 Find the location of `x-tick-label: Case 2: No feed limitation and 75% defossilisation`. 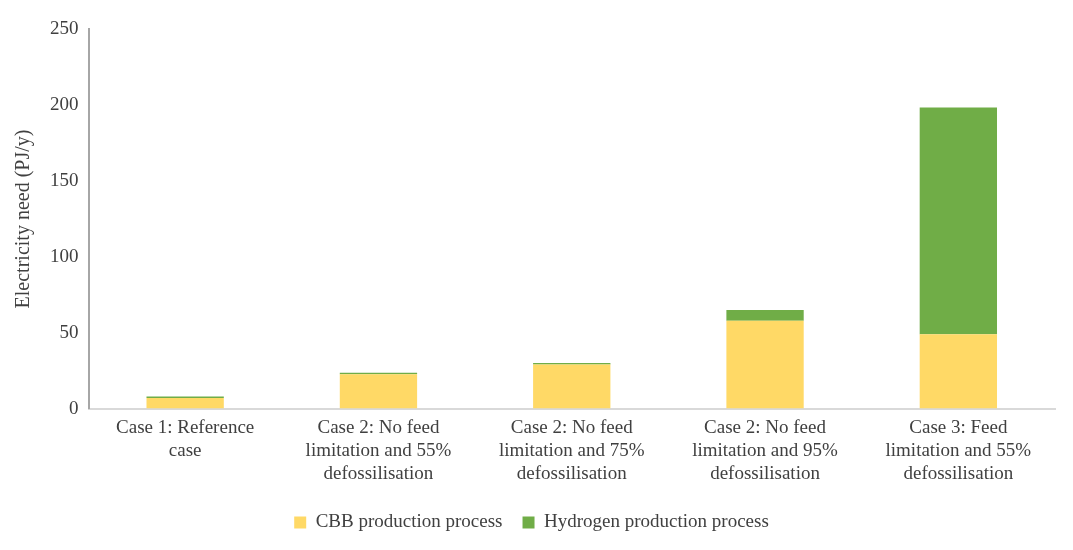

x-tick-label: Case 2: No feed limitation and 75% defossilisation is located at coordinates (571, 449).